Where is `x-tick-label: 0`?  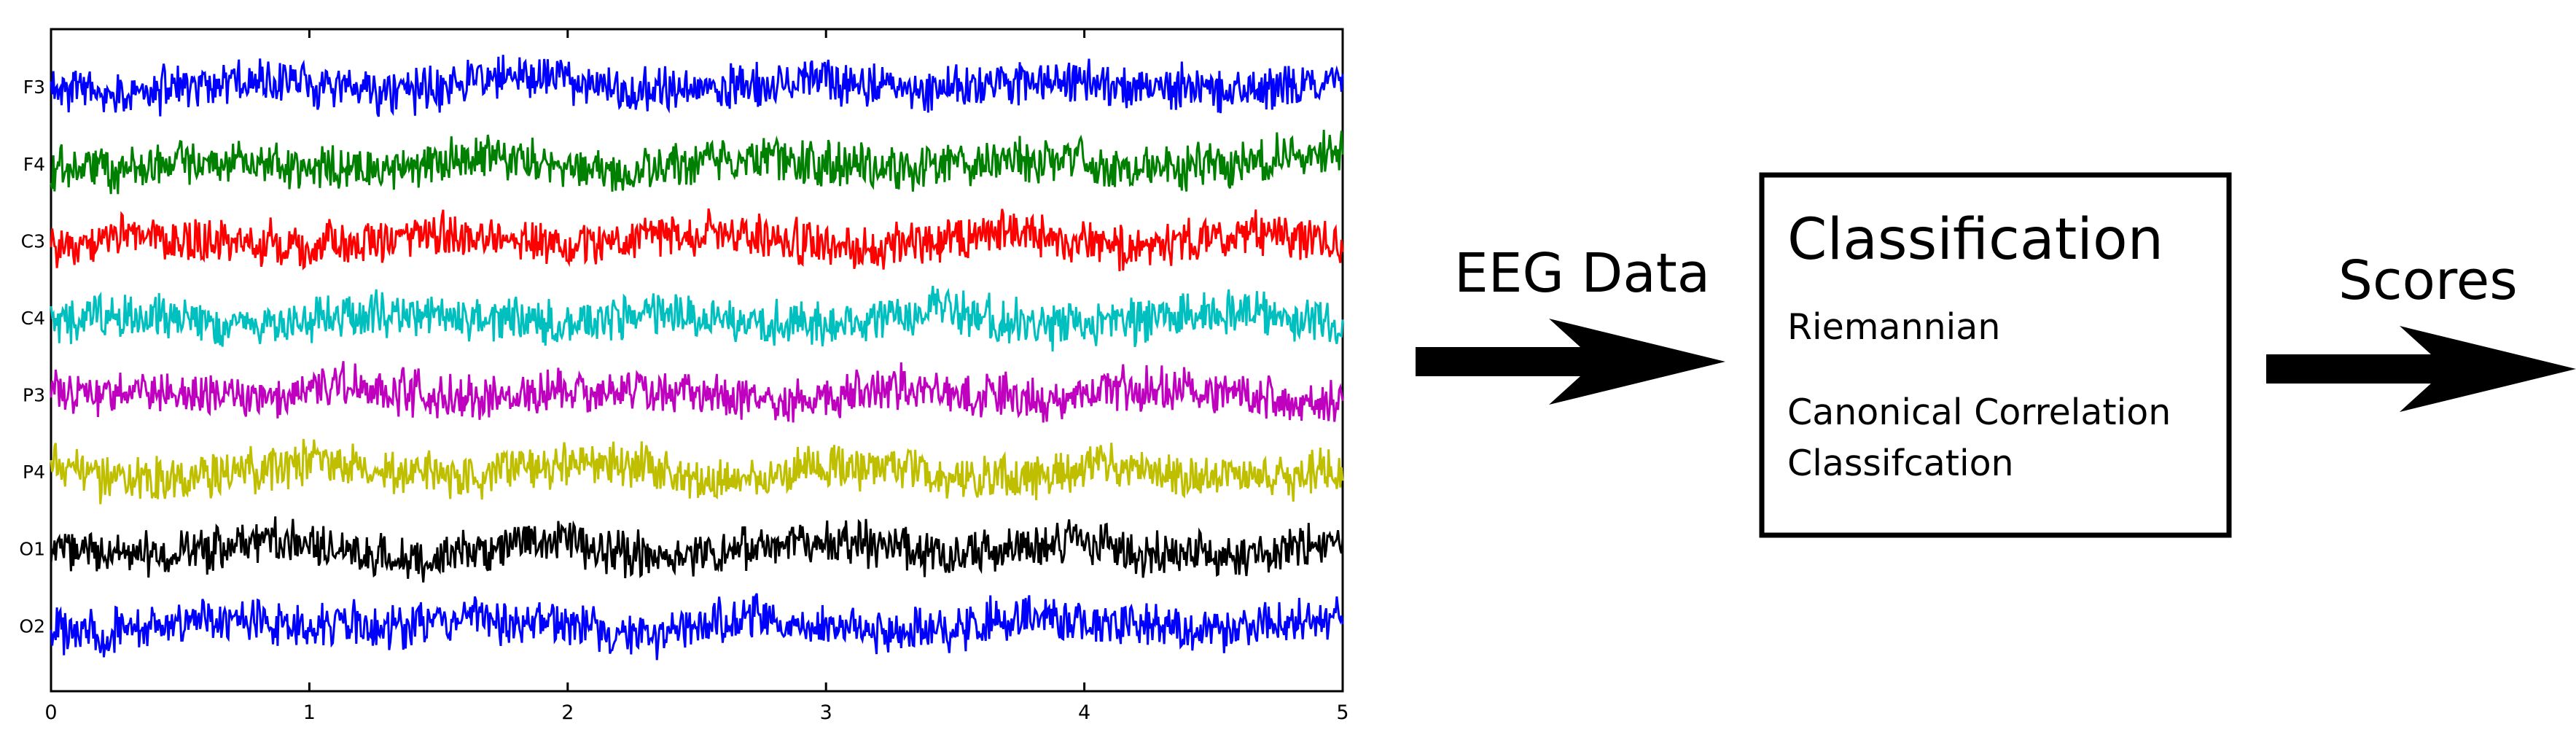 x-tick-label: 0 is located at coordinates (50, 713).